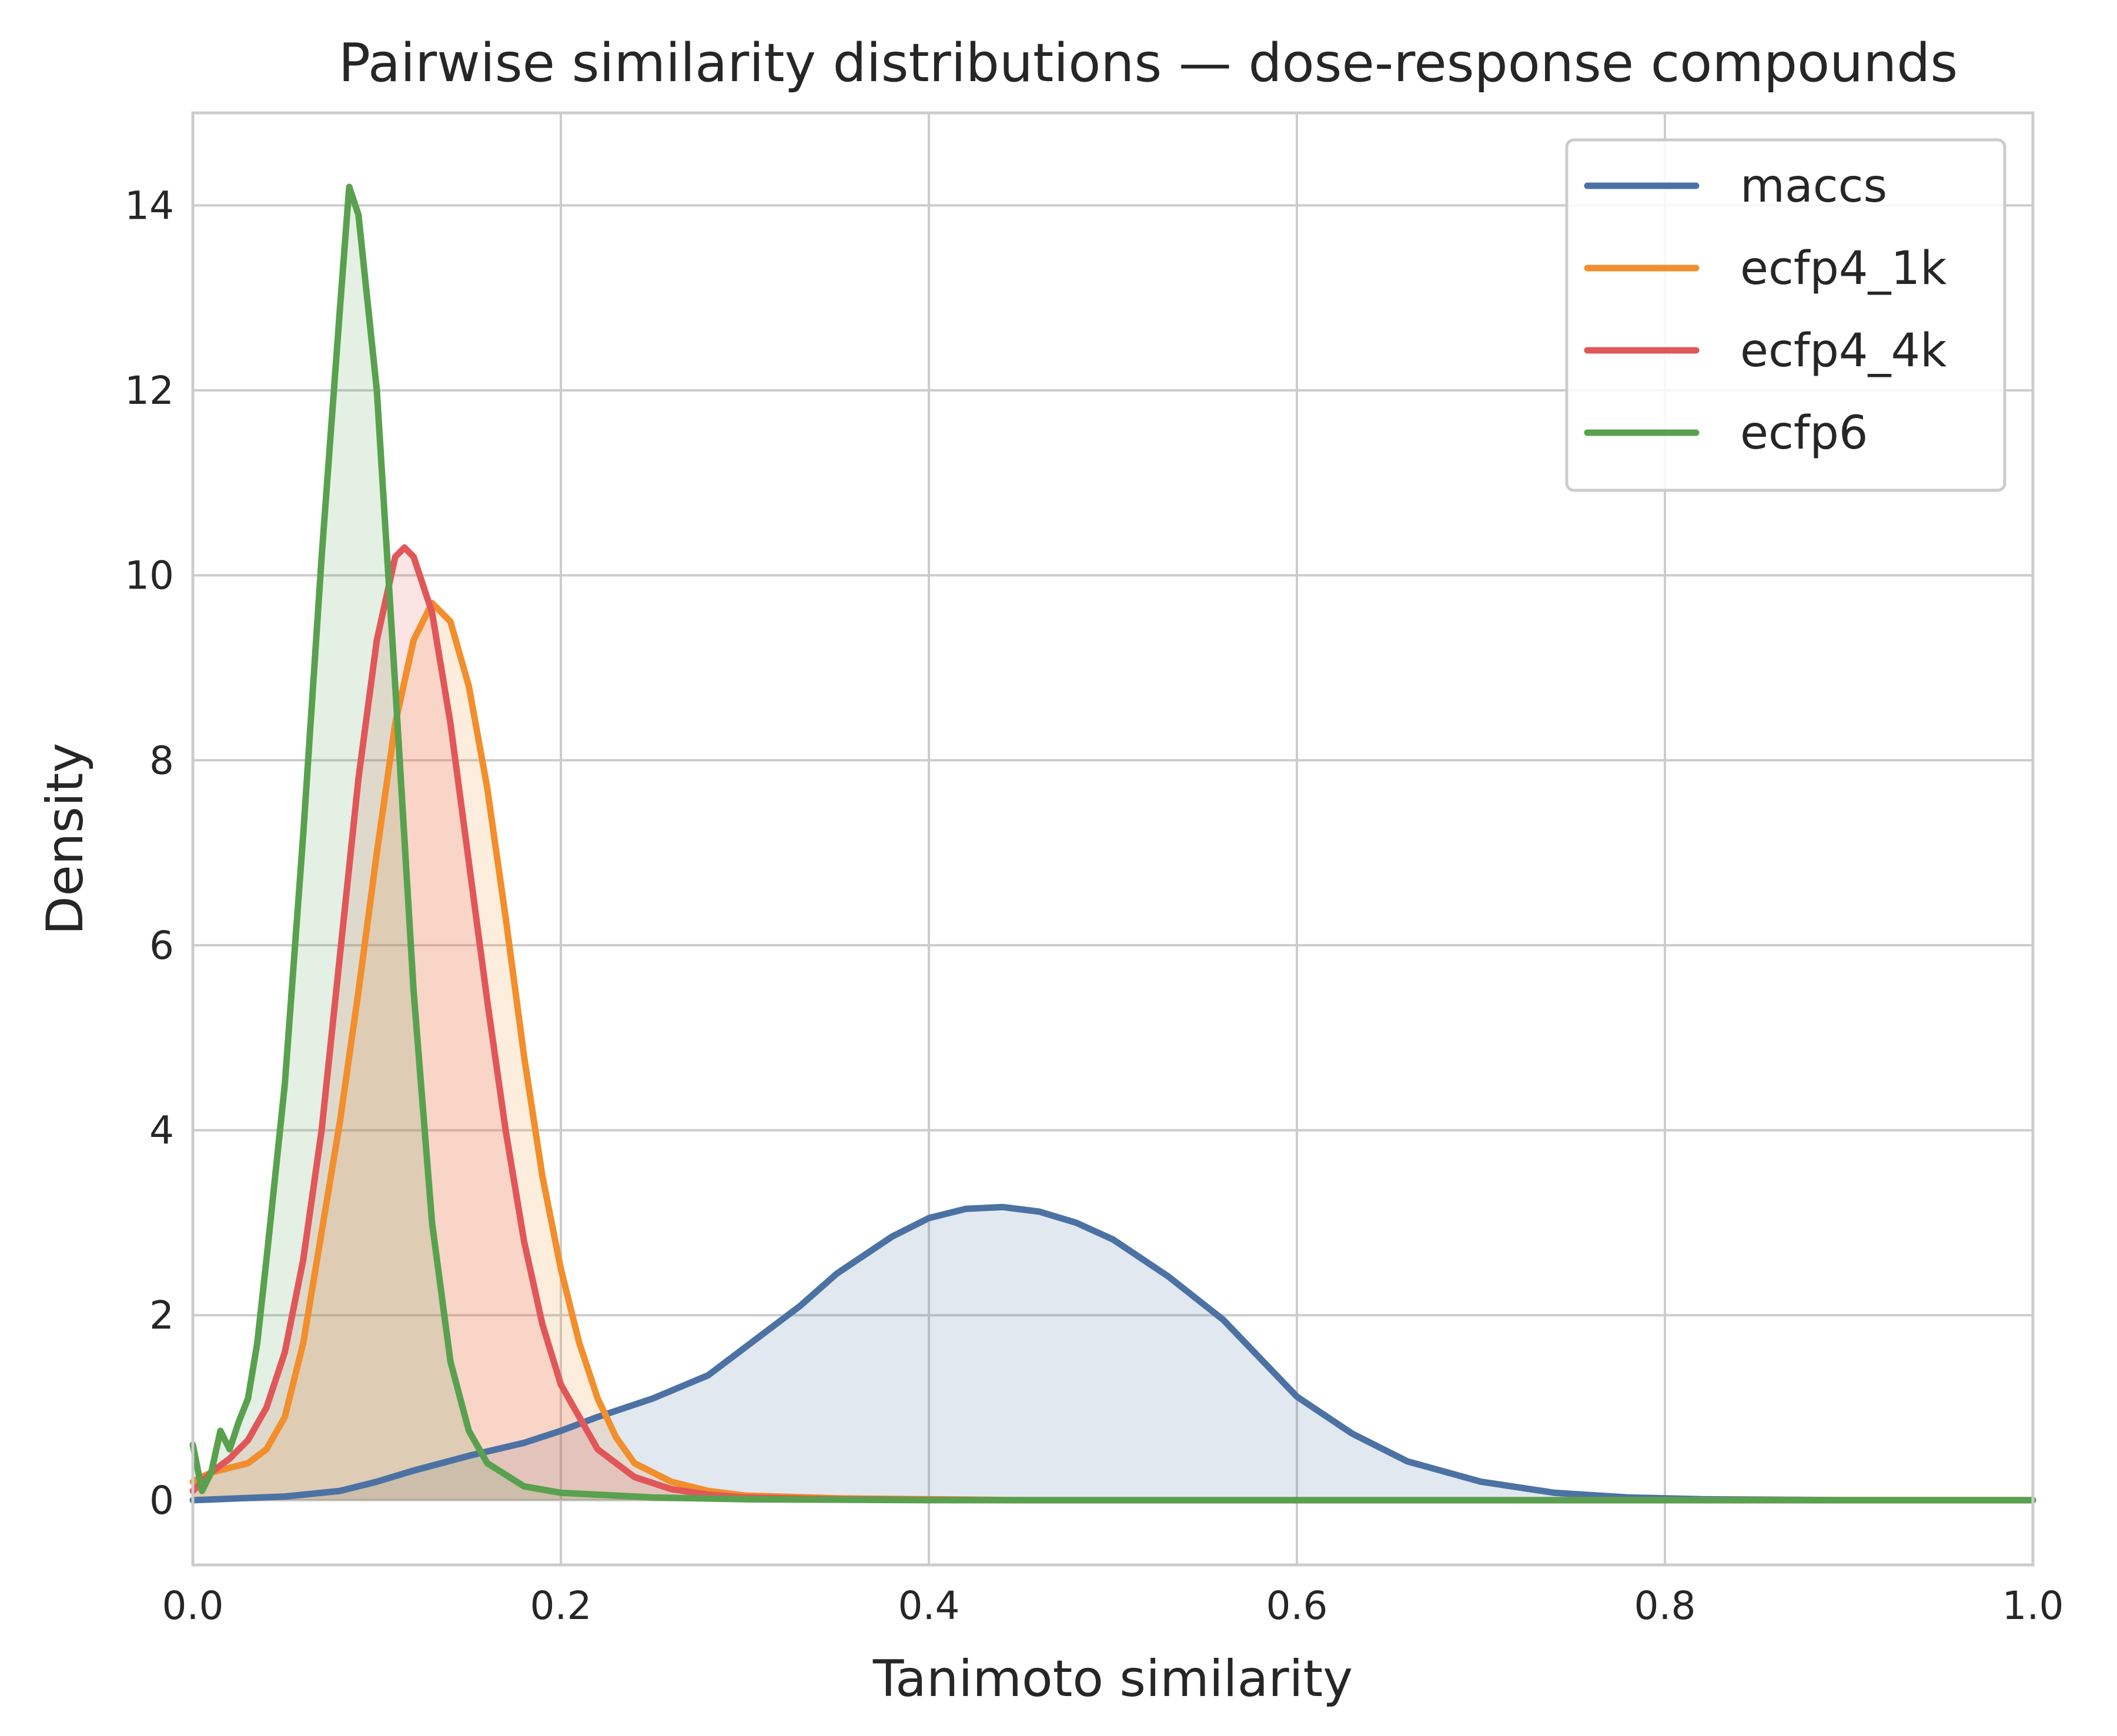 The image size is (2117, 1736). I want to click on y-tick-label: 8, so click(161, 761).